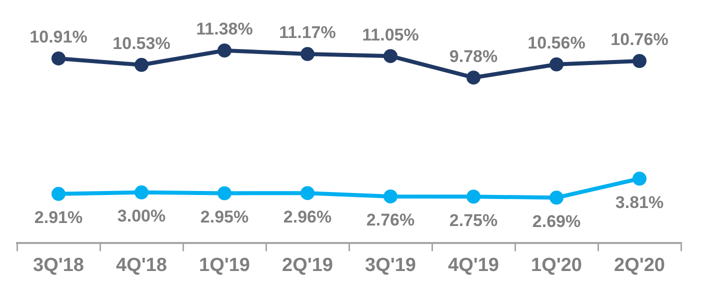 Image resolution: width=719 pixels, height=292 pixels. What do you see at coordinates (639, 40) in the screenshot?
I see `data-label: 10.76%` at bounding box center [639, 40].